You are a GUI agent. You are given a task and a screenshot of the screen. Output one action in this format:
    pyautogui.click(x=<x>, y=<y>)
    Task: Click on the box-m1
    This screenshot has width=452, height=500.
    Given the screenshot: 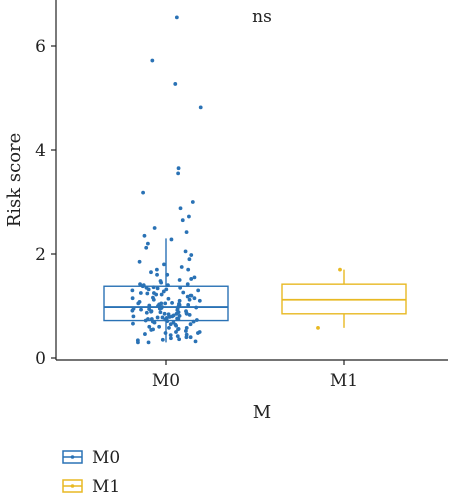 What is the action you would take?
    pyautogui.click(x=344, y=298)
    